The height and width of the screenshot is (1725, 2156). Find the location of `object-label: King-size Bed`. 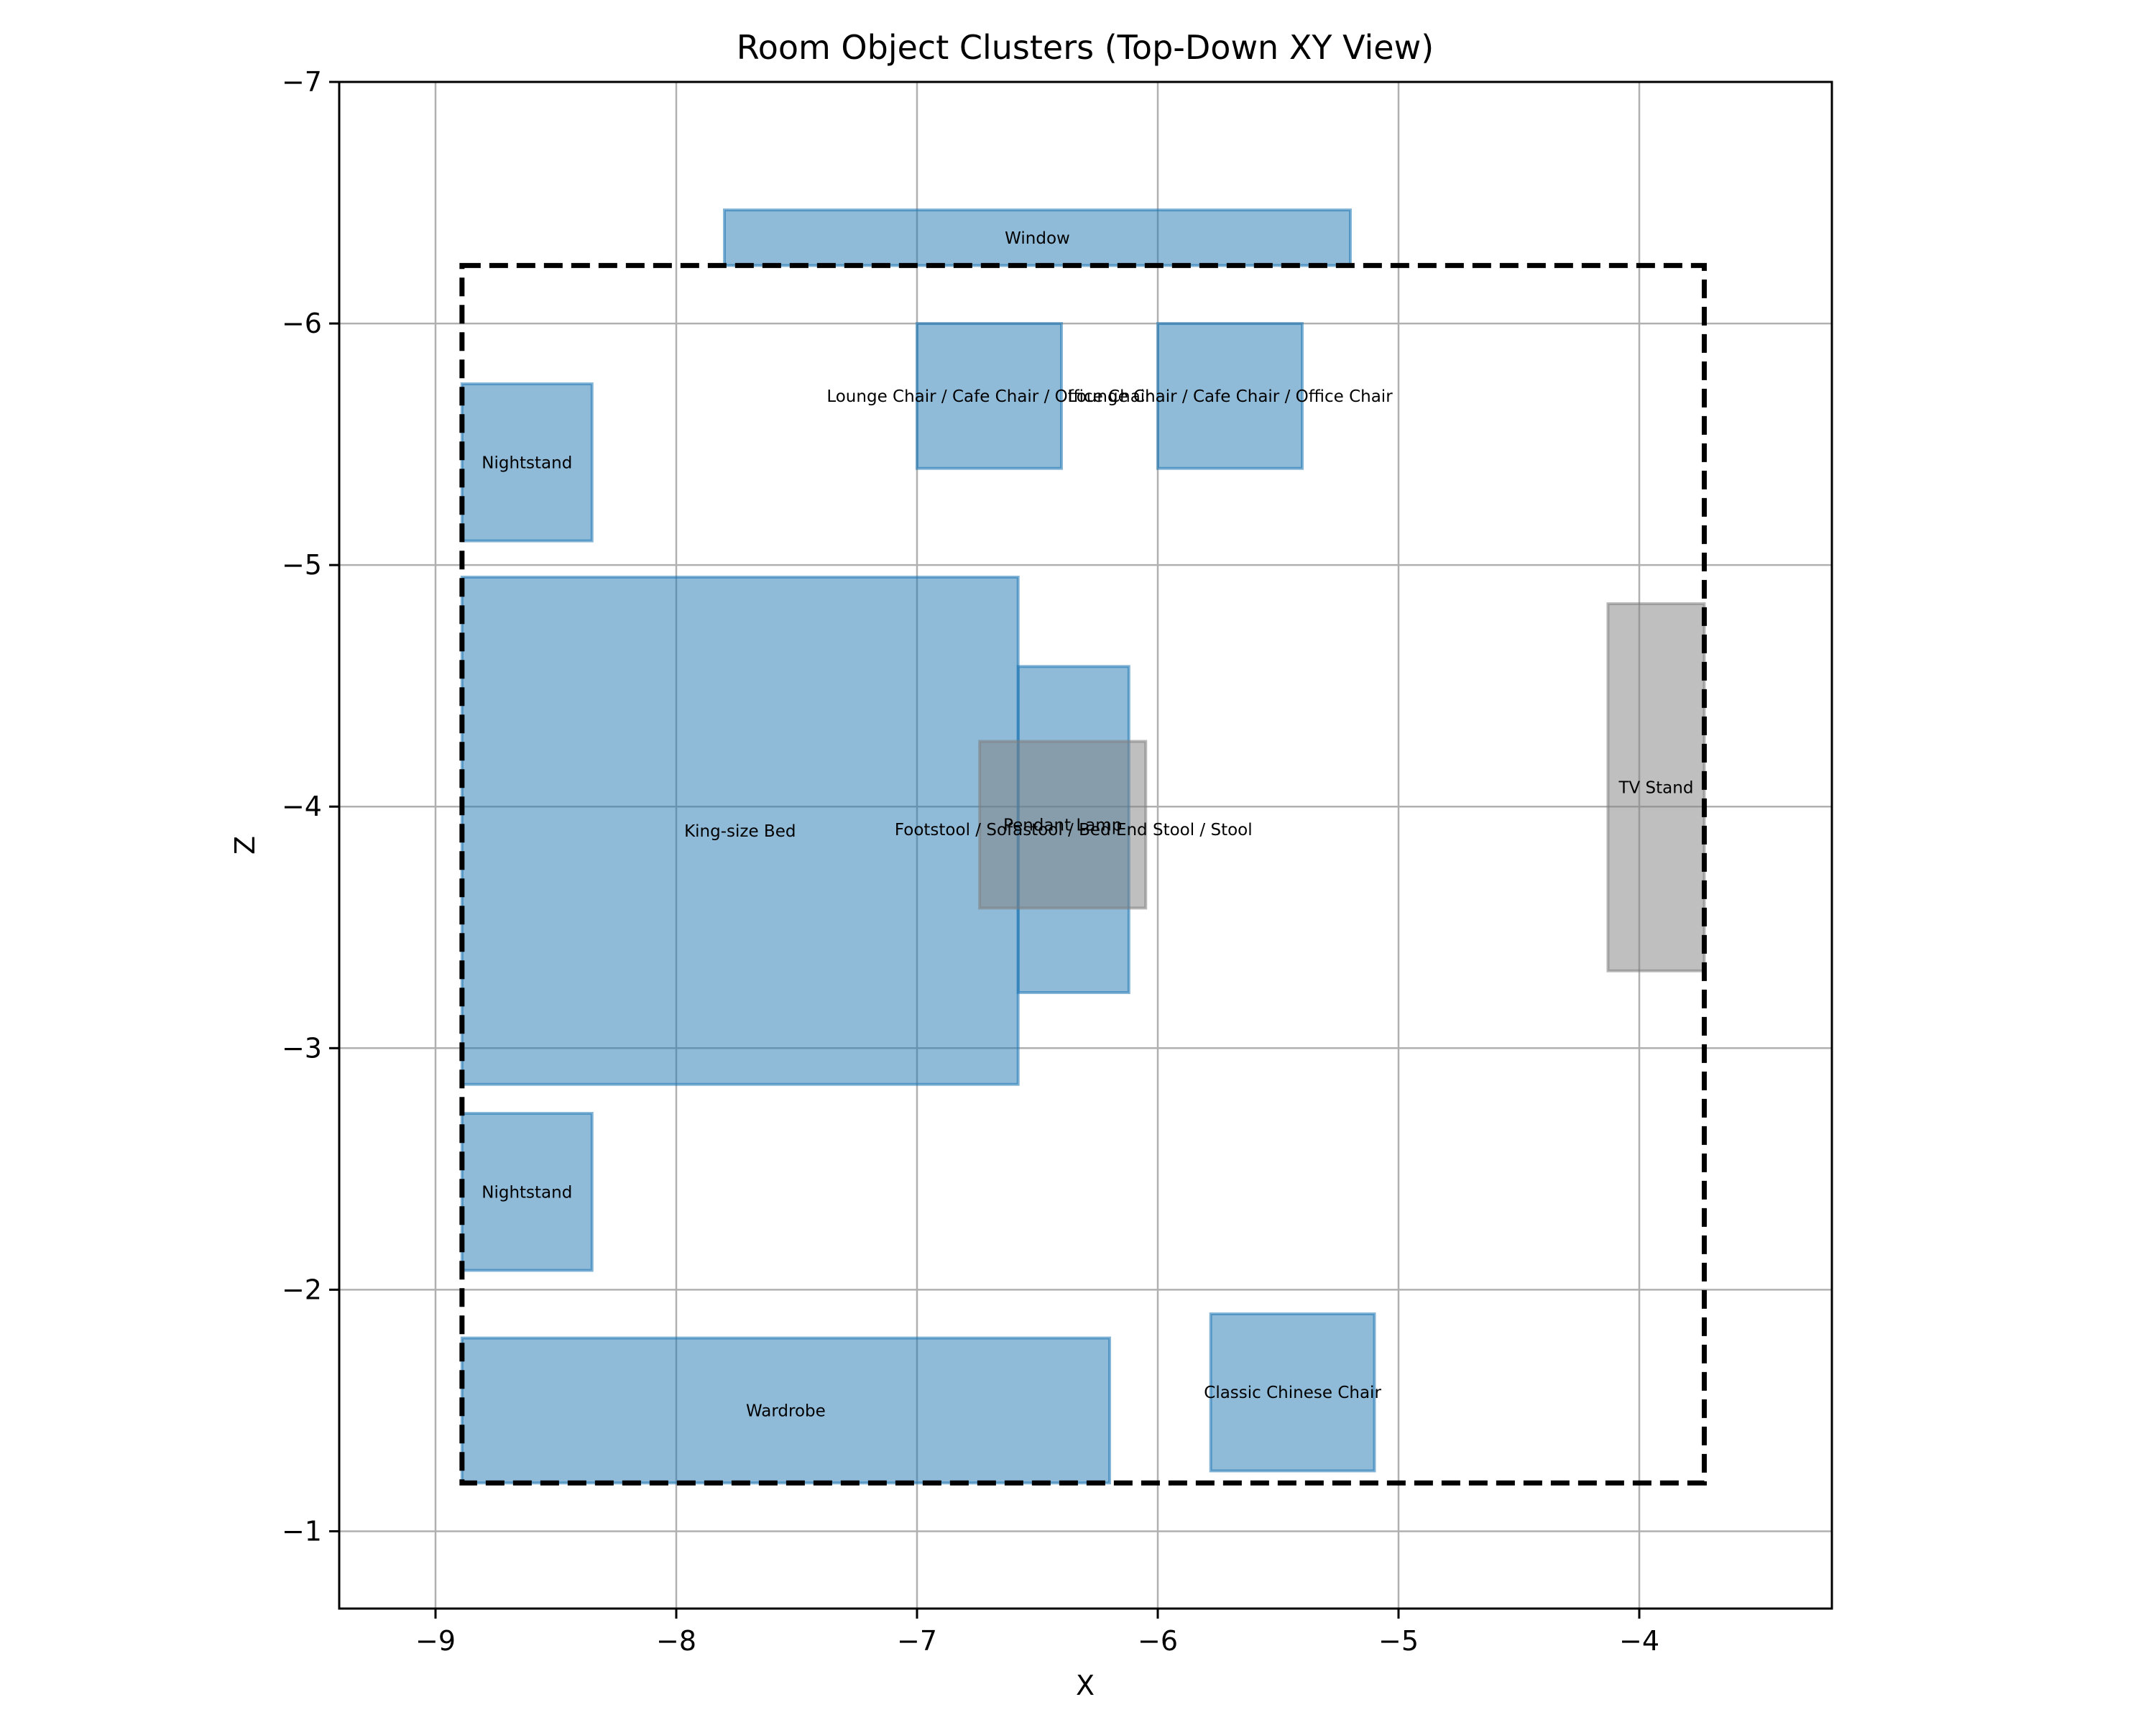

object-label: King-size Bed is located at coordinates (740, 831).